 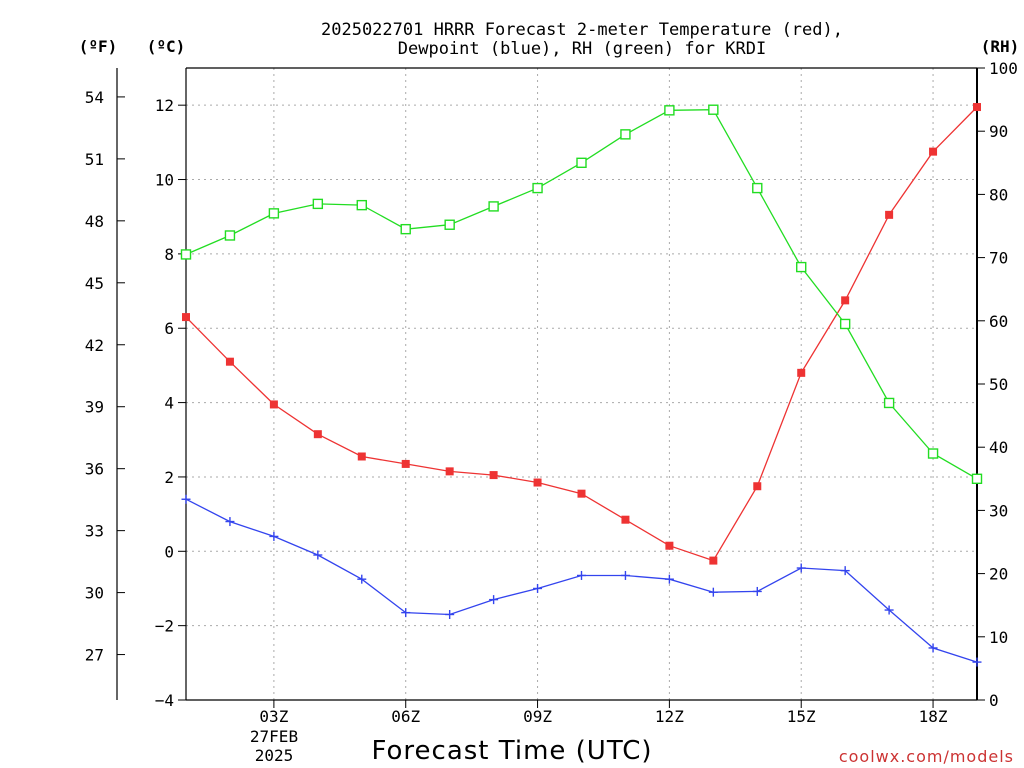 I want to click on fahrenheit-tick-label: 45, so click(x=94, y=283).